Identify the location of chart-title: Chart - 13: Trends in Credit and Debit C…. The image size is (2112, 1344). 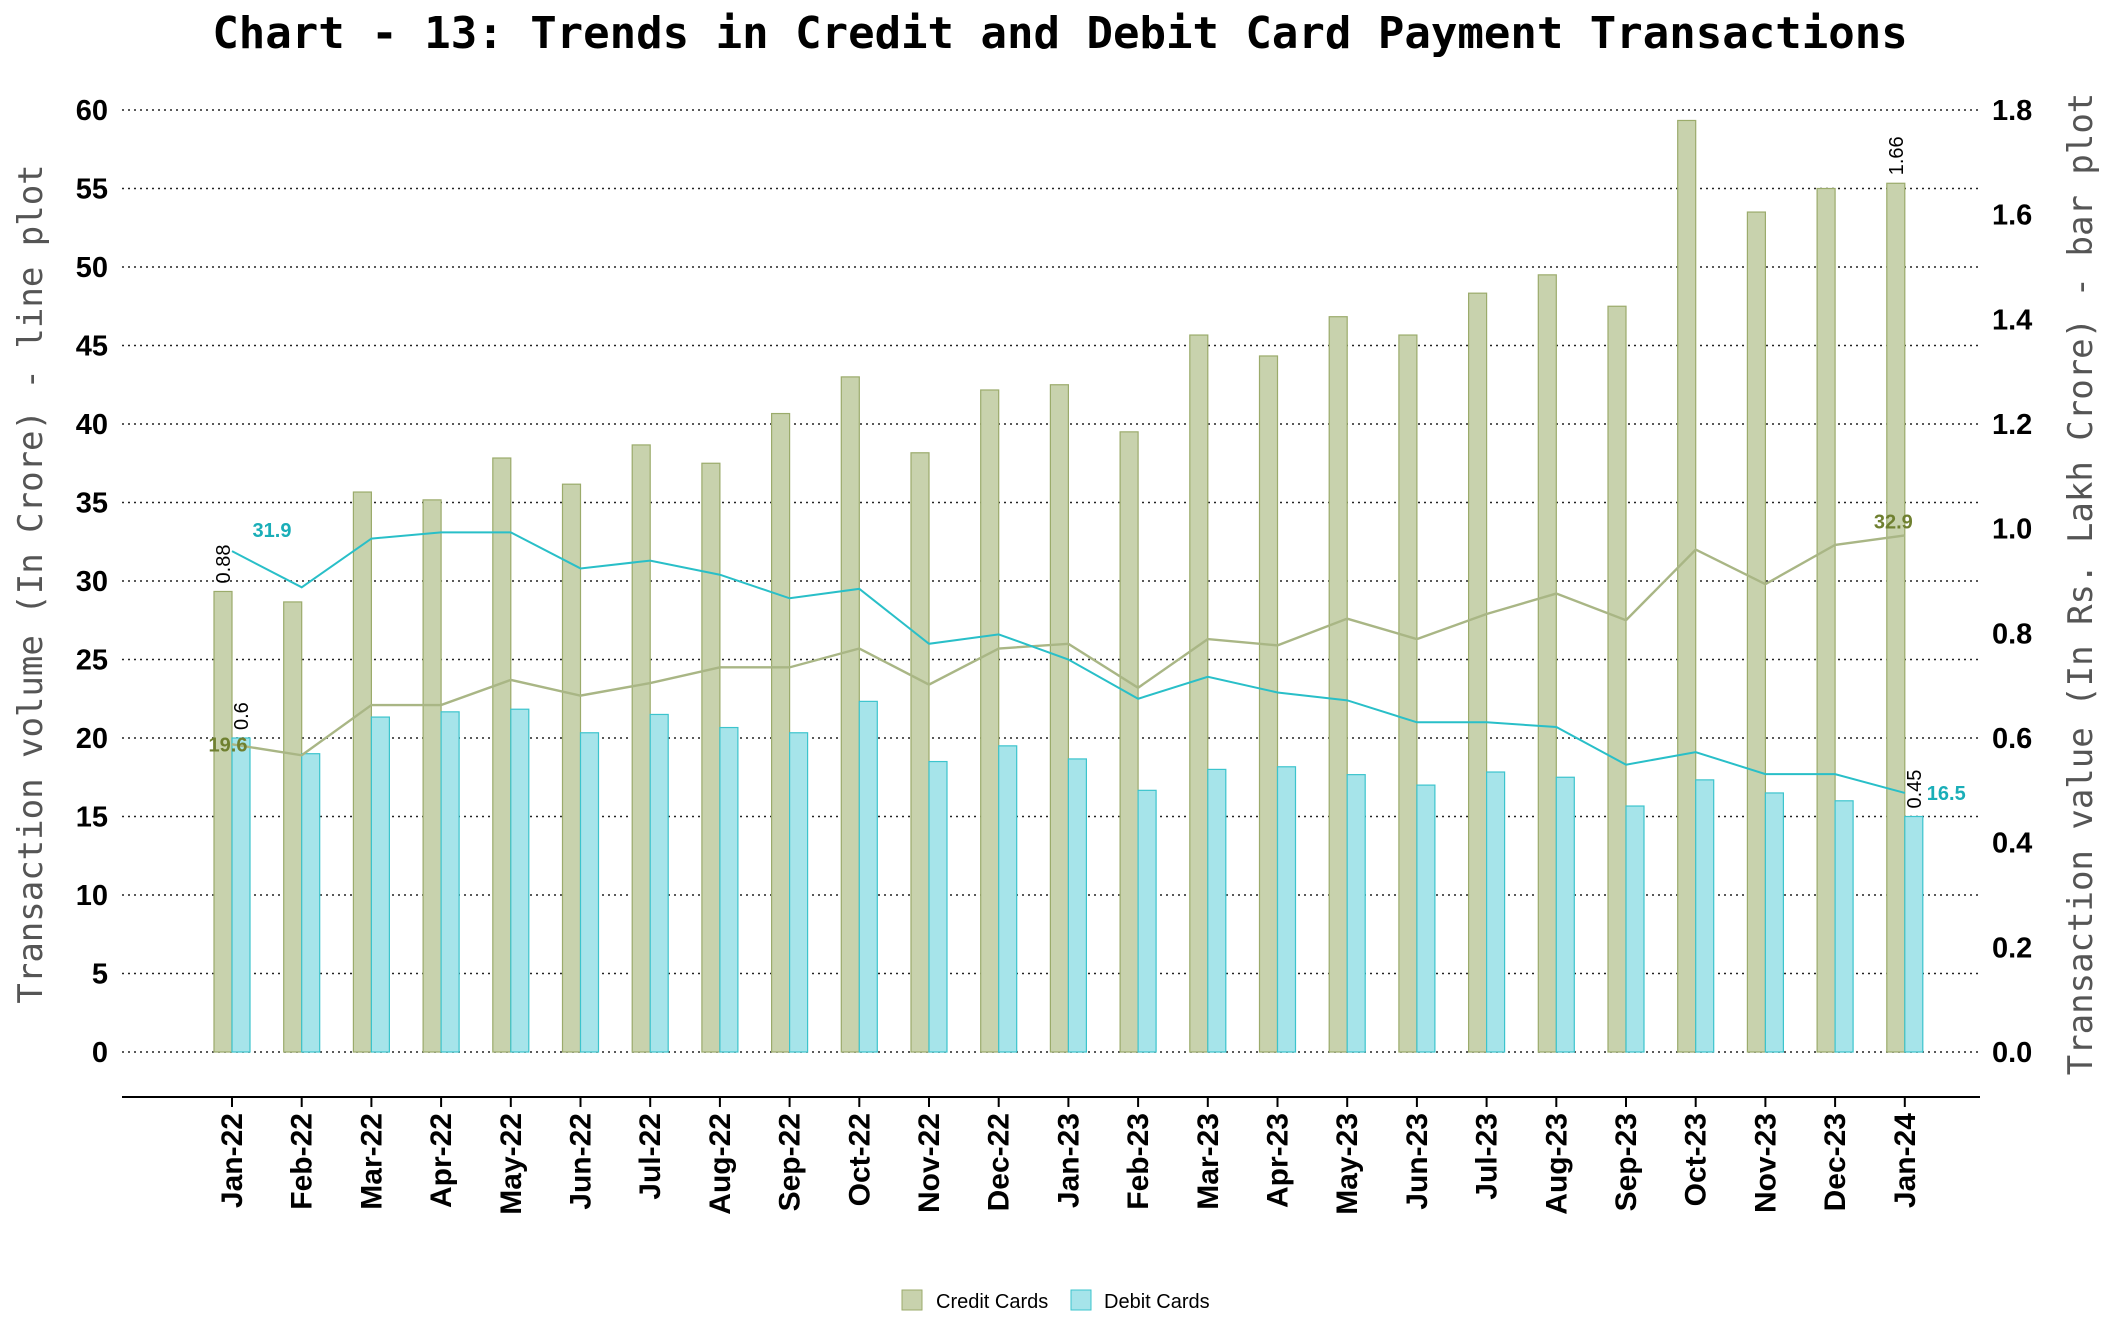
(1059, 33).